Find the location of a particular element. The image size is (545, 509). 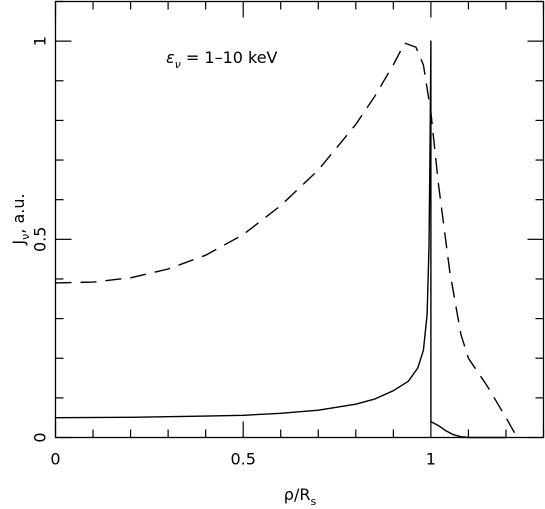

y-axis-label: Jν, a.u. is located at coordinates (20, 219).